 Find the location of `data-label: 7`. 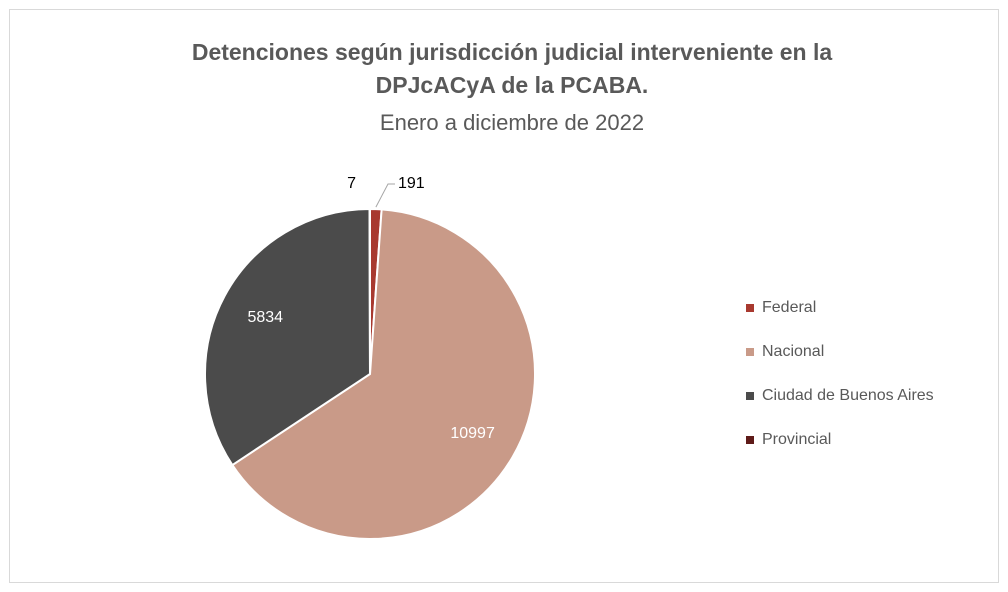

data-label: 7 is located at coordinates (351, 183).